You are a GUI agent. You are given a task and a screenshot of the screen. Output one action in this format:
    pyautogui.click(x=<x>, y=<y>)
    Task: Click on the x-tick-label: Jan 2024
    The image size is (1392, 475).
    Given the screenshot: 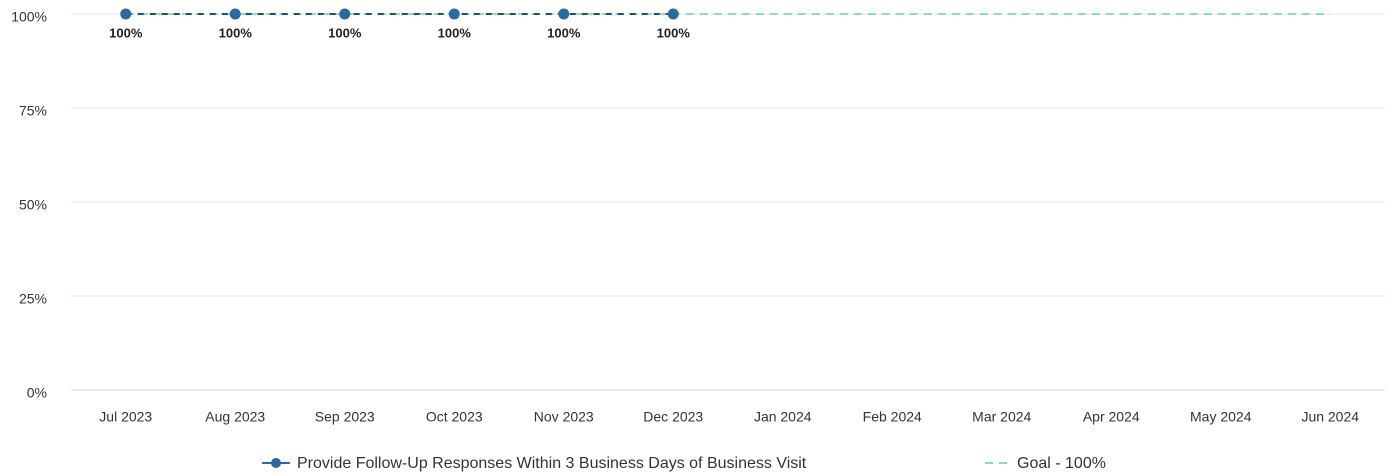 What is the action you would take?
    pyautogui.click(x=783, y=417)
    